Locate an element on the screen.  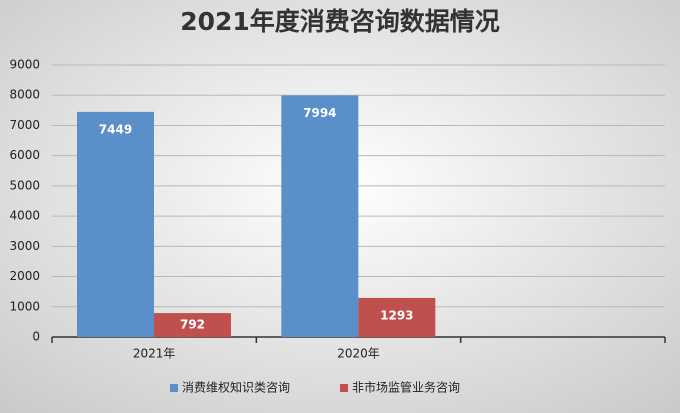
y-tick-label: 0 is located at coordinates (36, 337).